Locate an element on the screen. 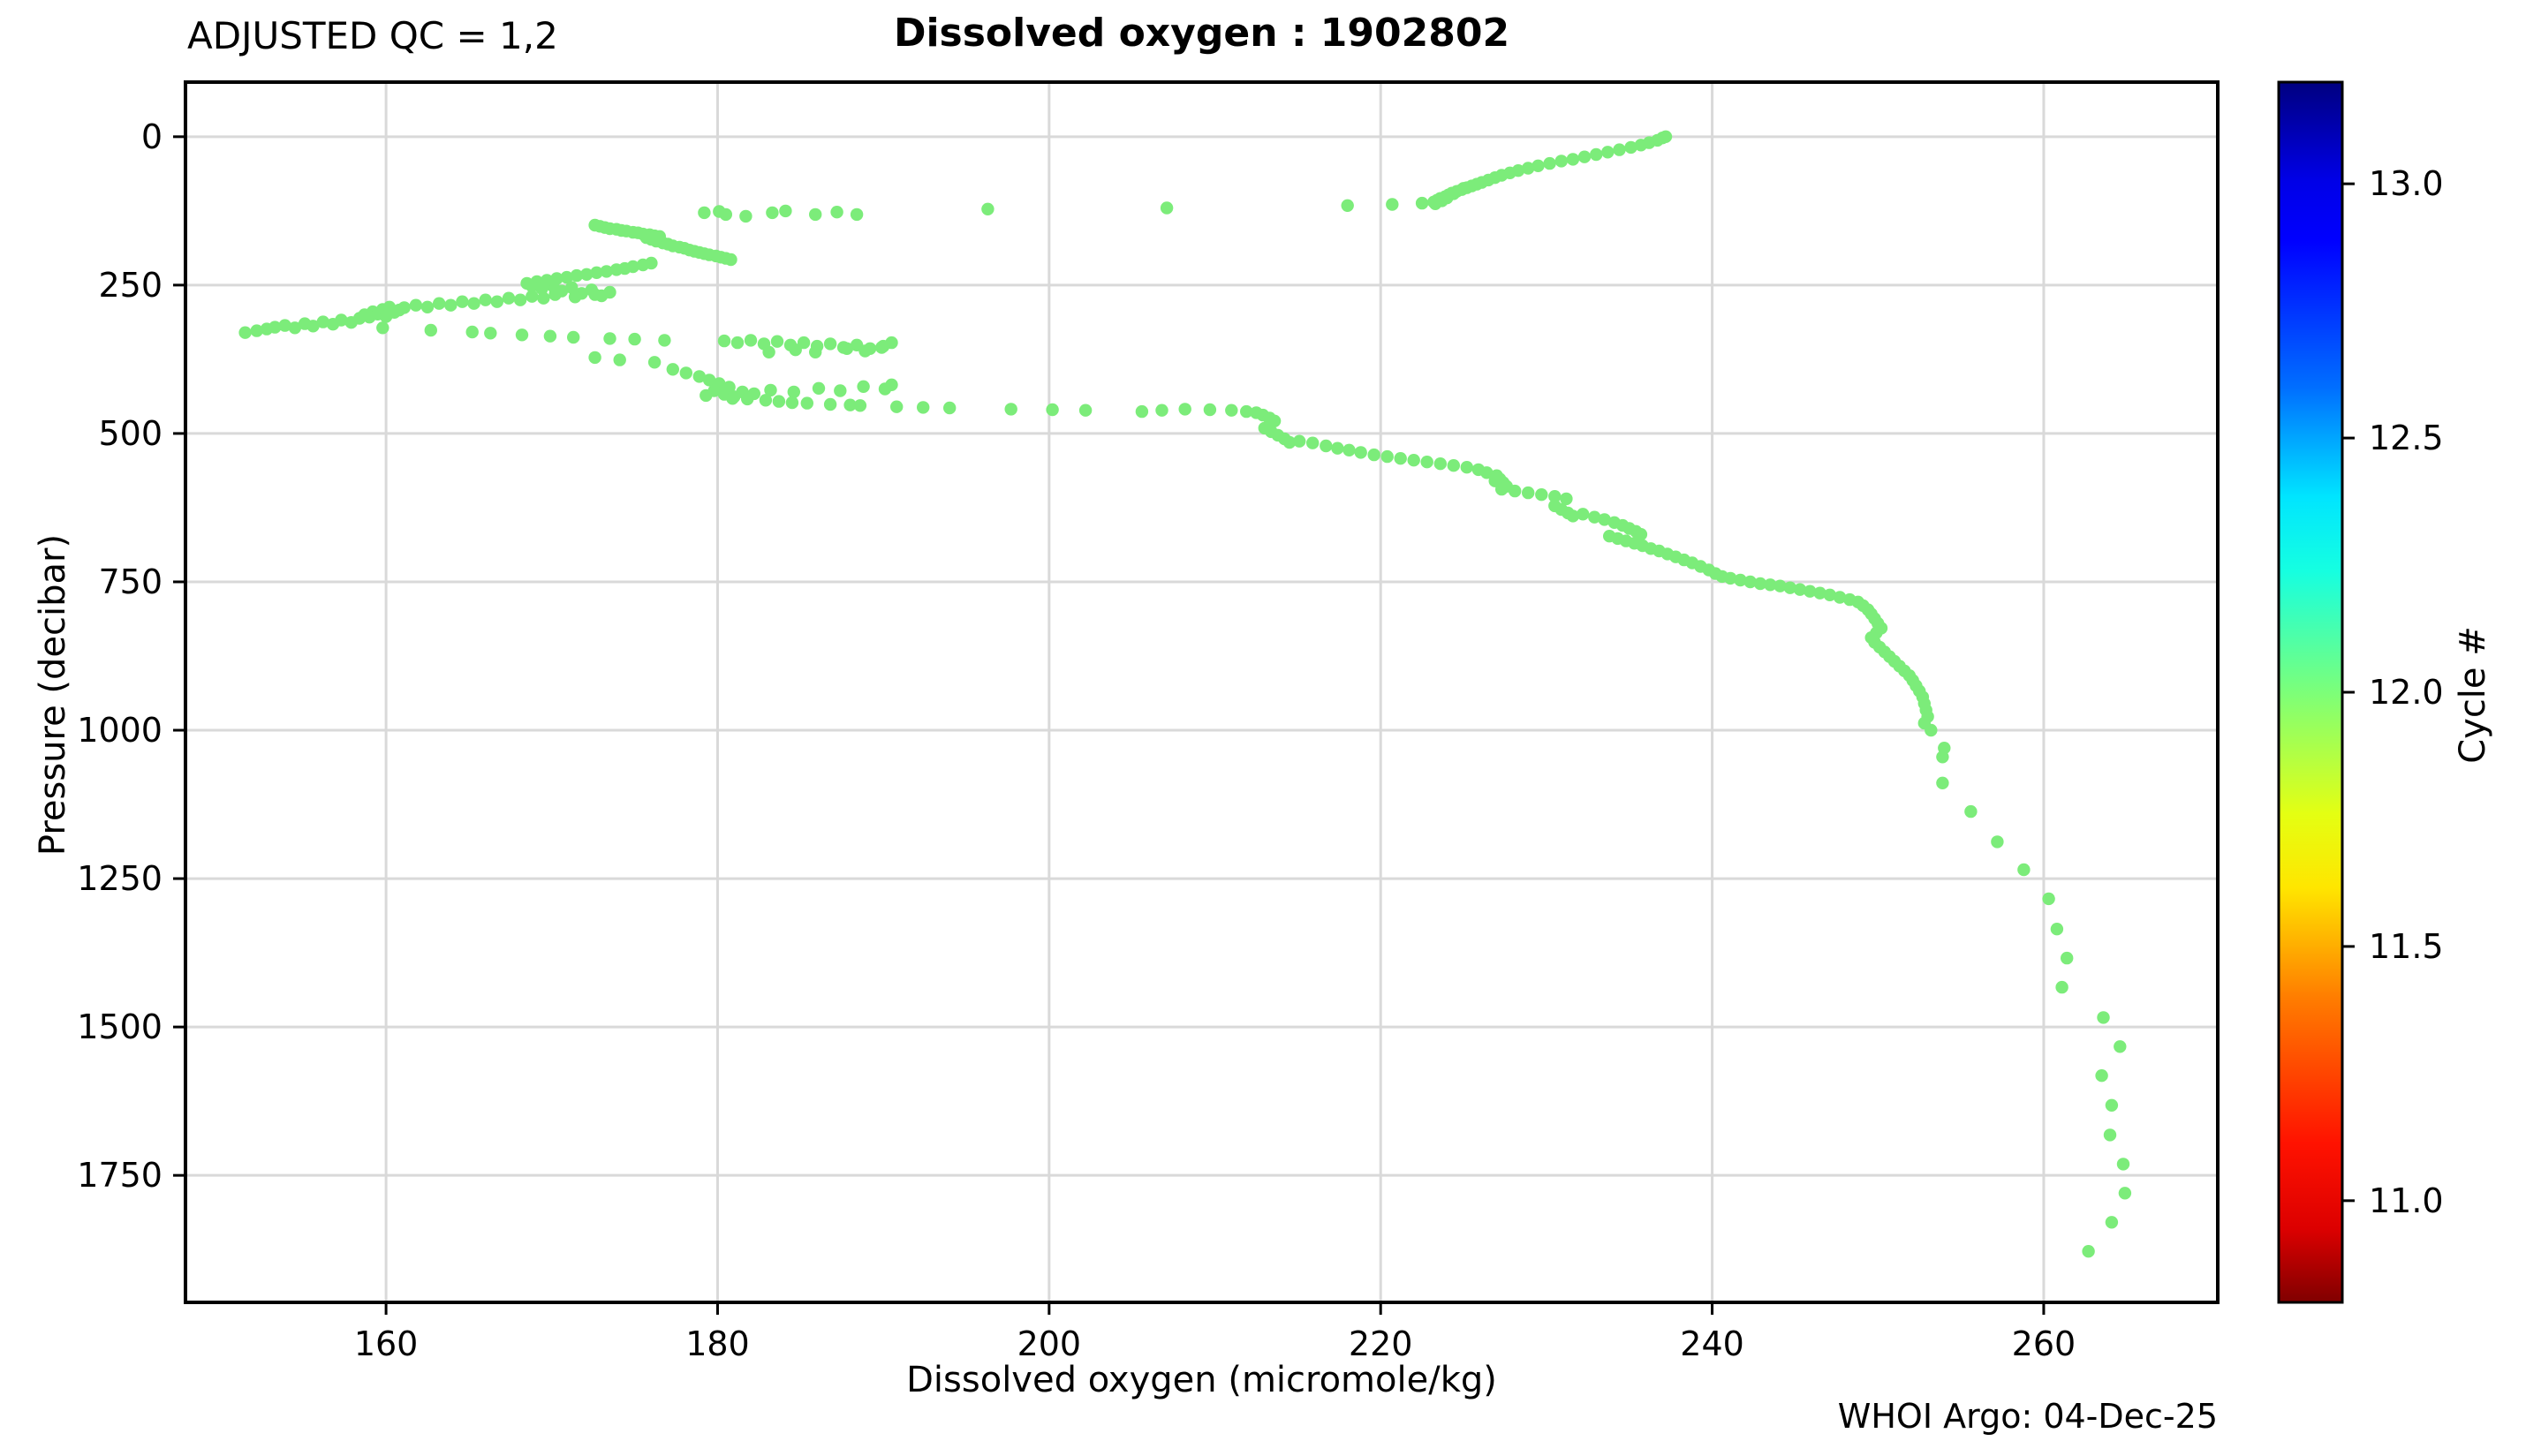 This screenshot has width=2526, height=1456. colorbar-tick-label: 12.0 is located at coordinates (2406, 692).